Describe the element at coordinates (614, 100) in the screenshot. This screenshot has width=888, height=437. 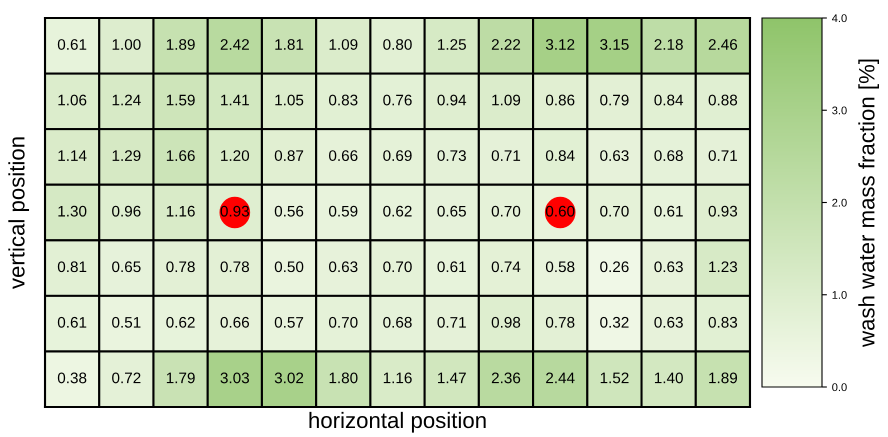
I see `data-label: 0.79` at that location.